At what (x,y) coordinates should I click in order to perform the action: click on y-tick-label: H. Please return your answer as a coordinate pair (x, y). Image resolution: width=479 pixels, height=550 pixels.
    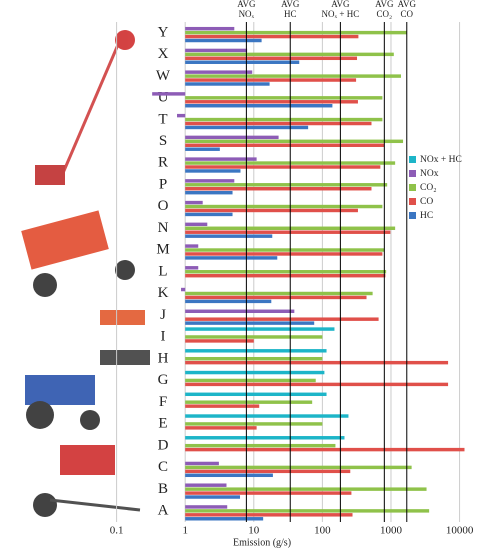
    Looking at the image, I should click on (163, 358).